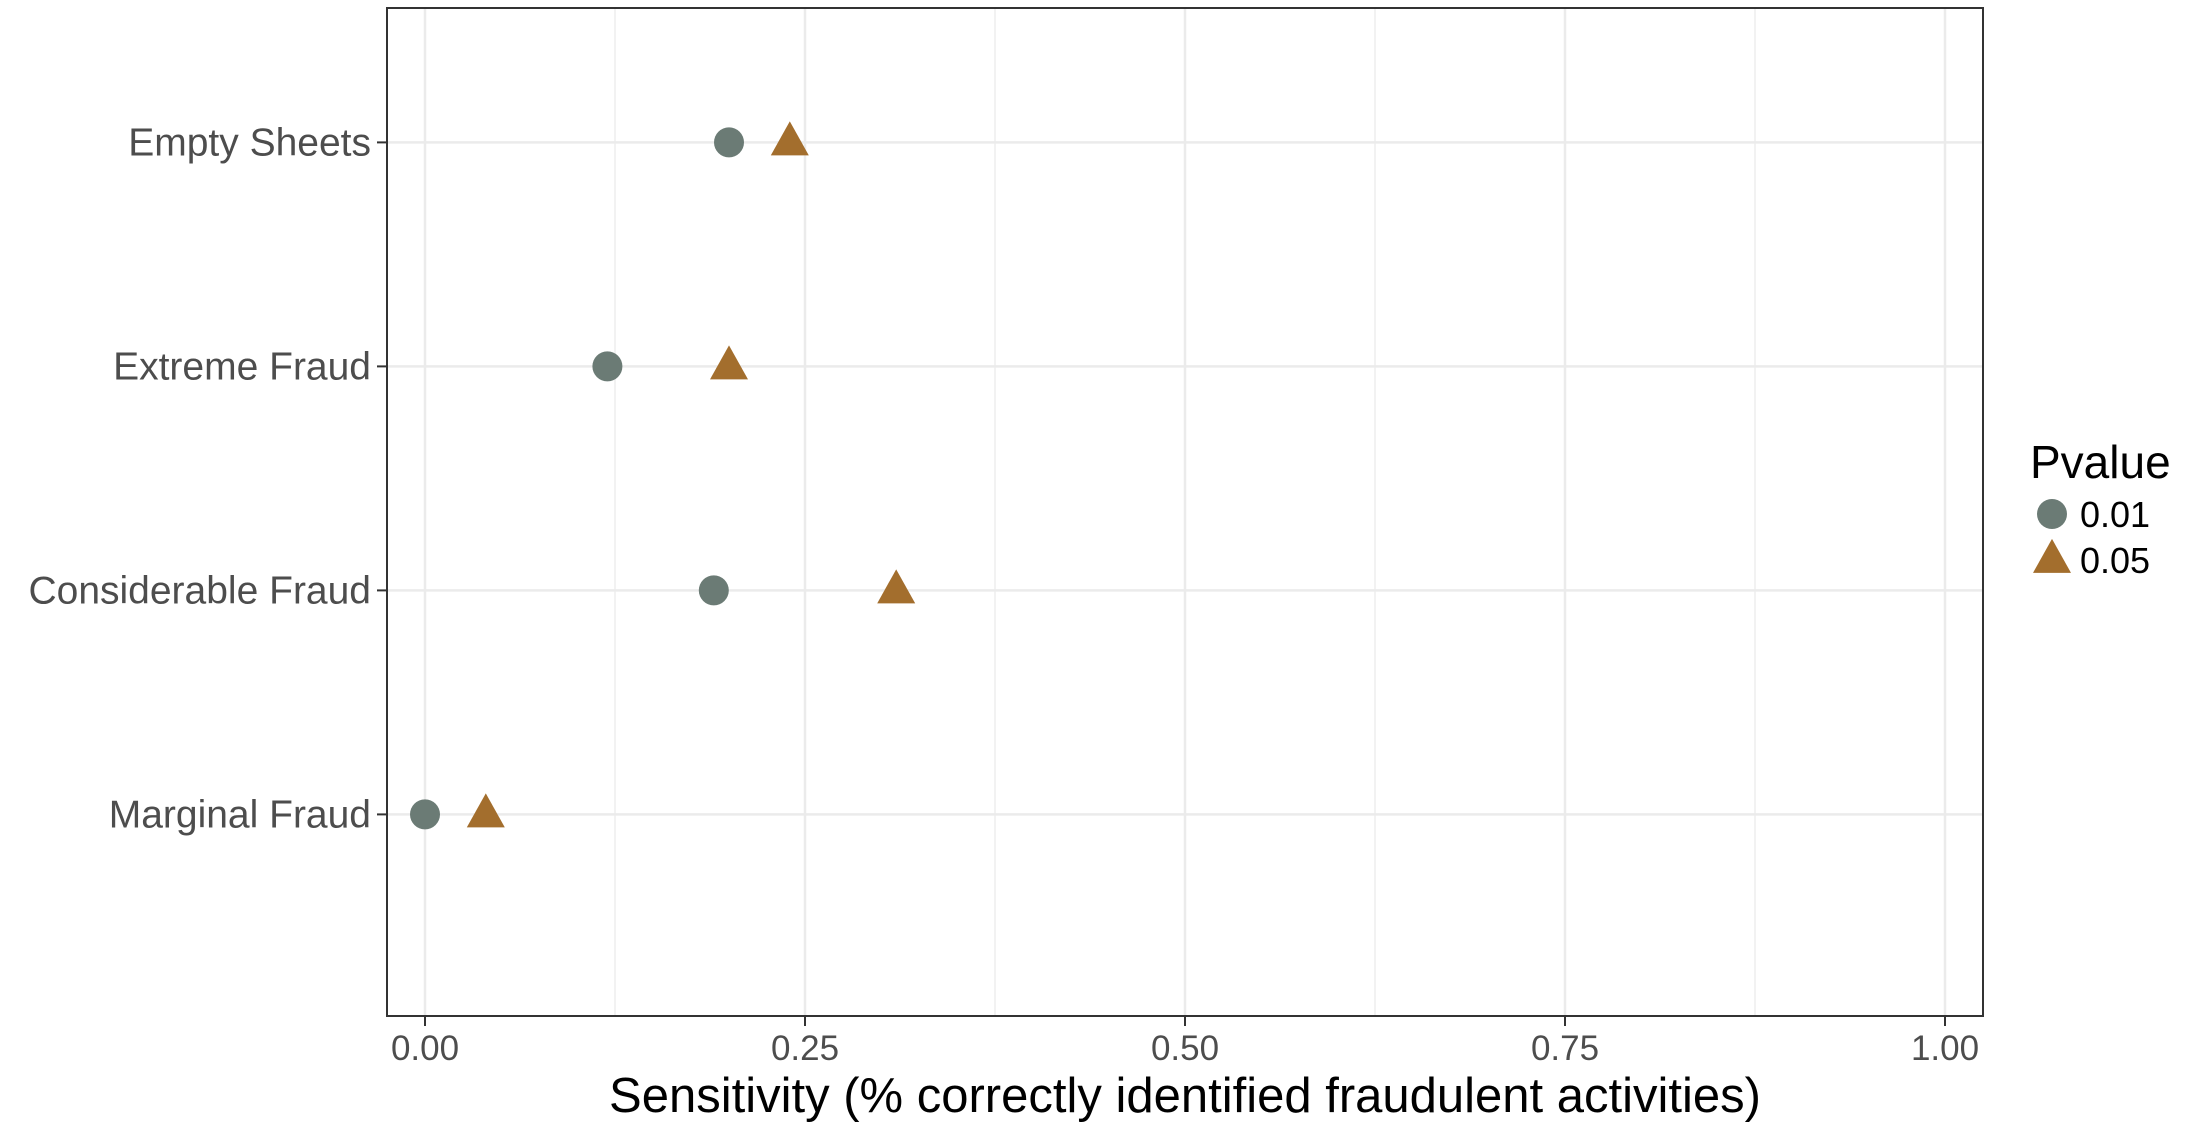 The width and height of the screenshot is (2193, 1131). I want to click on y-tick-label: Empty Sheets, so click(249, 142).